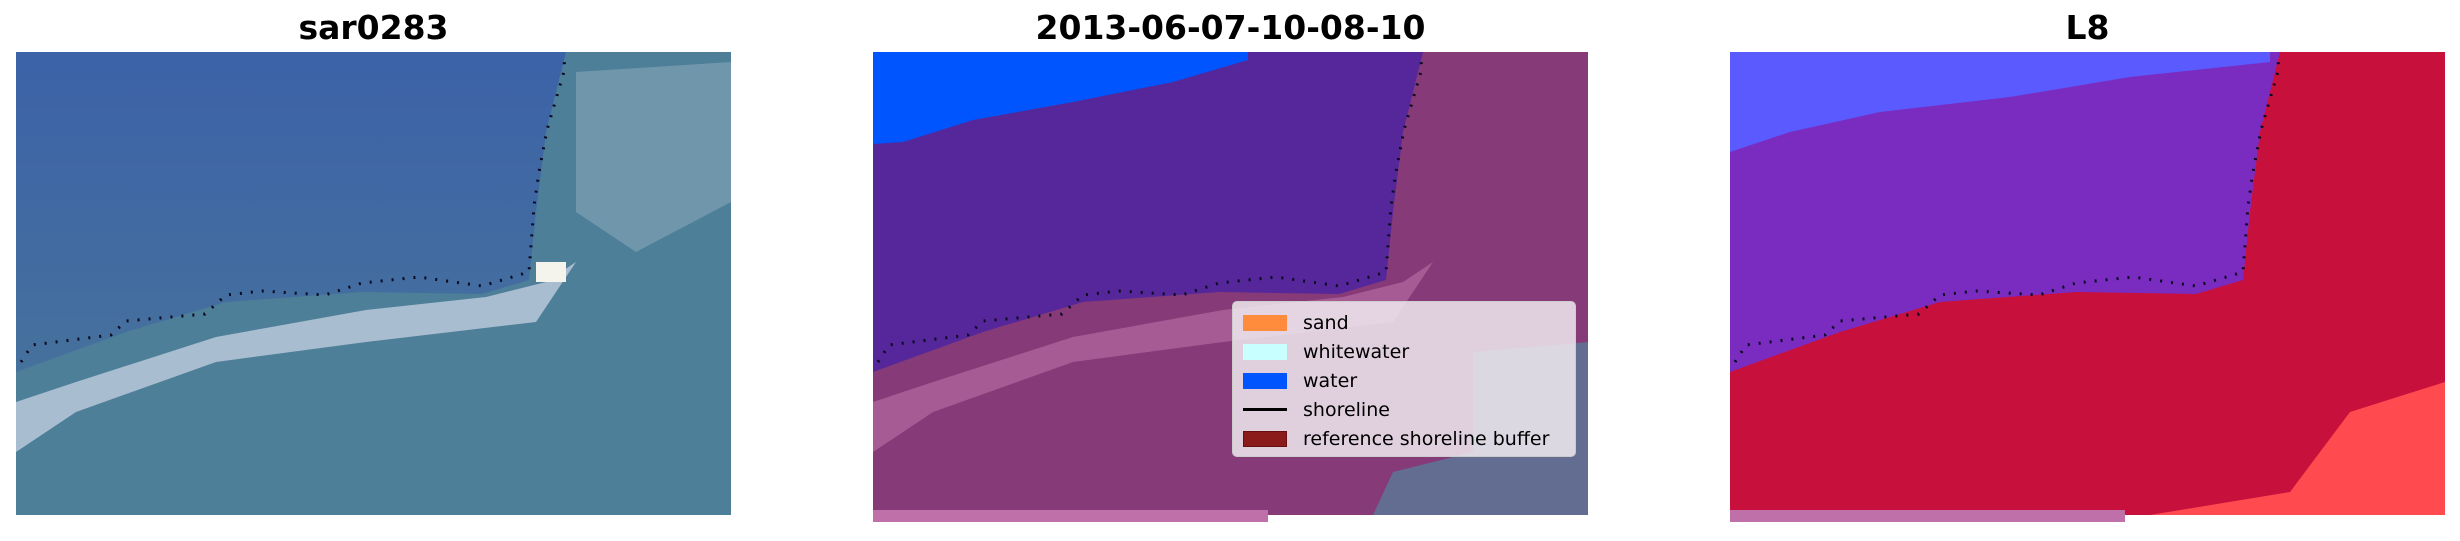 This screenshot has width=2460, height=541. What do you see at coordinates (1265, 409) in the screenshot?
I see `shoreline-line-swatch` at bounding box center [1265, 409].